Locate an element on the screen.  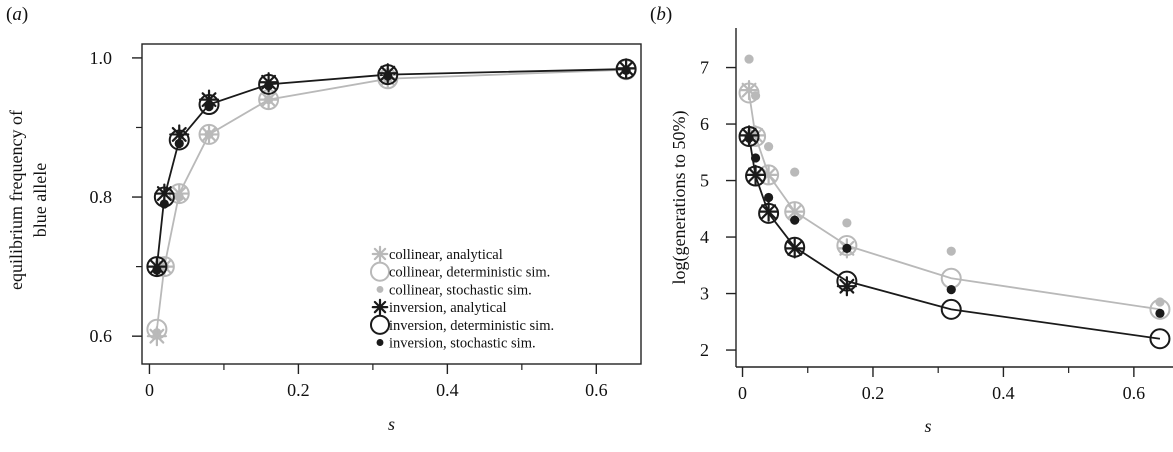
y-axis-label-line: equilibrium frequency of is located at coordinates (16, 200).